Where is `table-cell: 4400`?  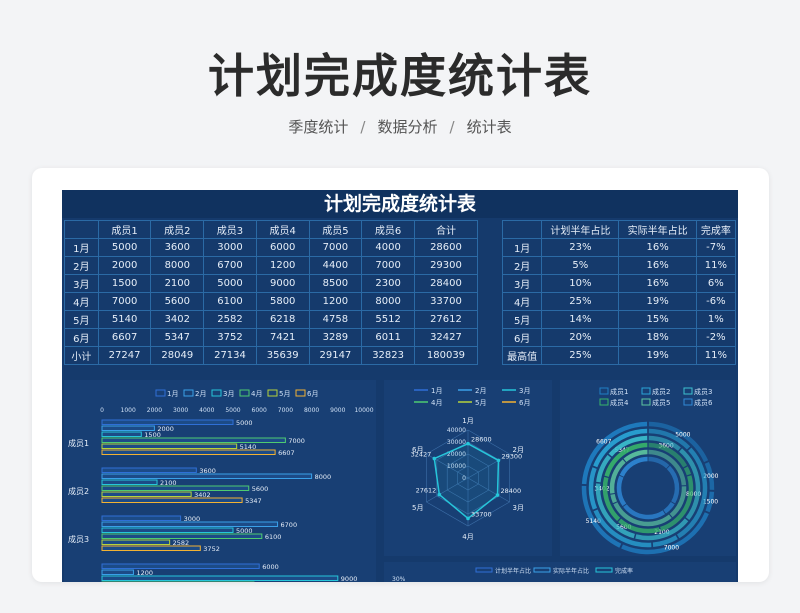
table-cell: 4400 is located at coordinates (335, 265).